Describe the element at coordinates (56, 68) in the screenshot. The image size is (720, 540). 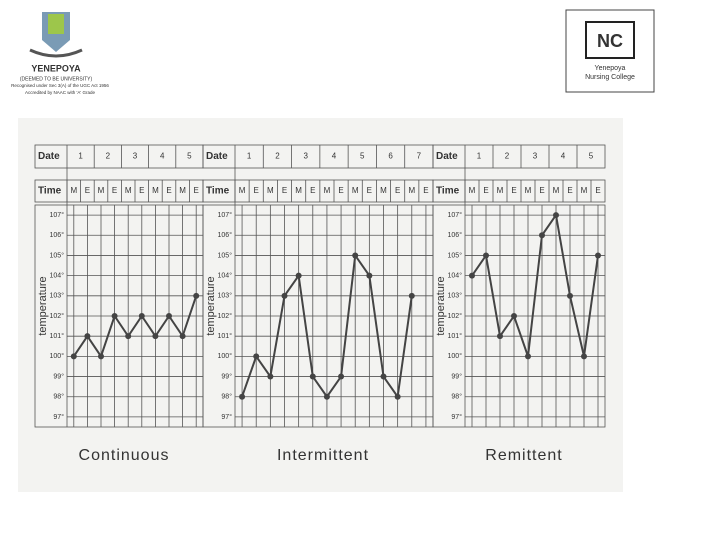
I see `logo-name: YENEPOYA` at that location.